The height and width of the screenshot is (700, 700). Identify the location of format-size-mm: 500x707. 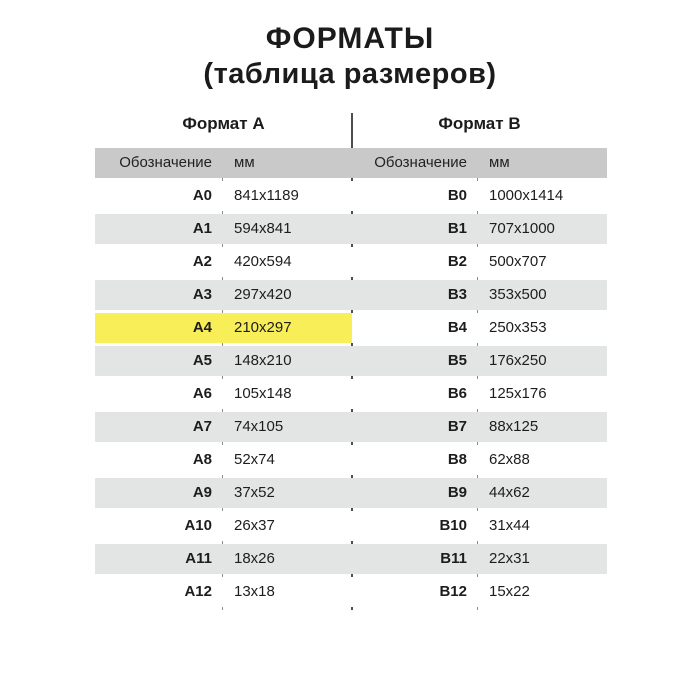
(518, 261).